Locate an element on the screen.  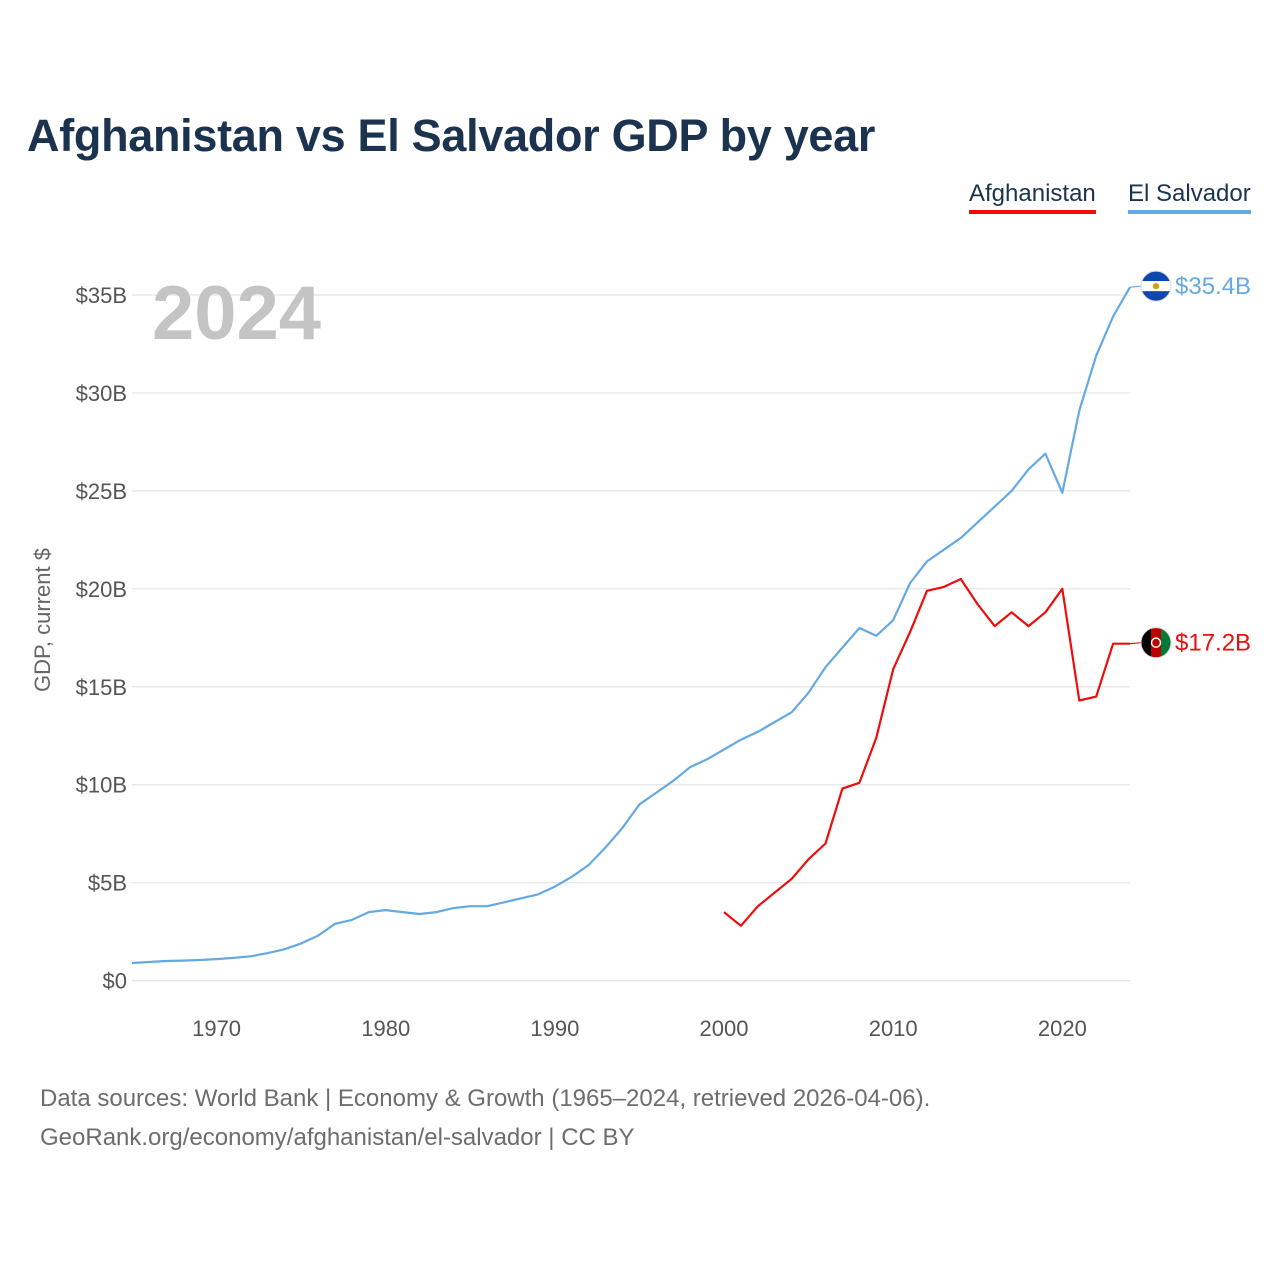
x-tick-label: 2020 is located at coordinates (1062, 1028).